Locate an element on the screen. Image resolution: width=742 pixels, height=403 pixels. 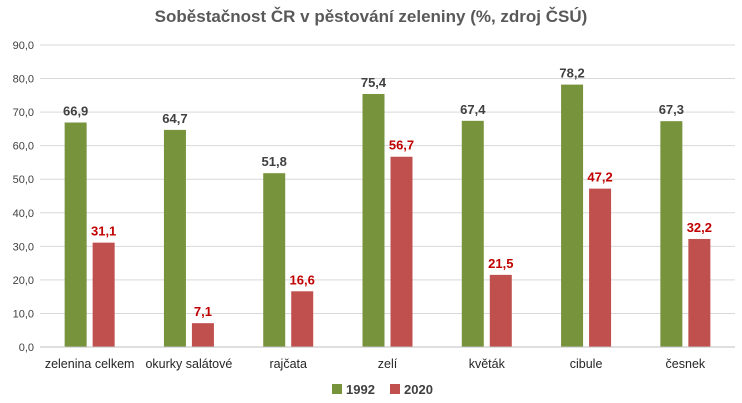
x-category-label: cibule is located at coordinates (586, 364).